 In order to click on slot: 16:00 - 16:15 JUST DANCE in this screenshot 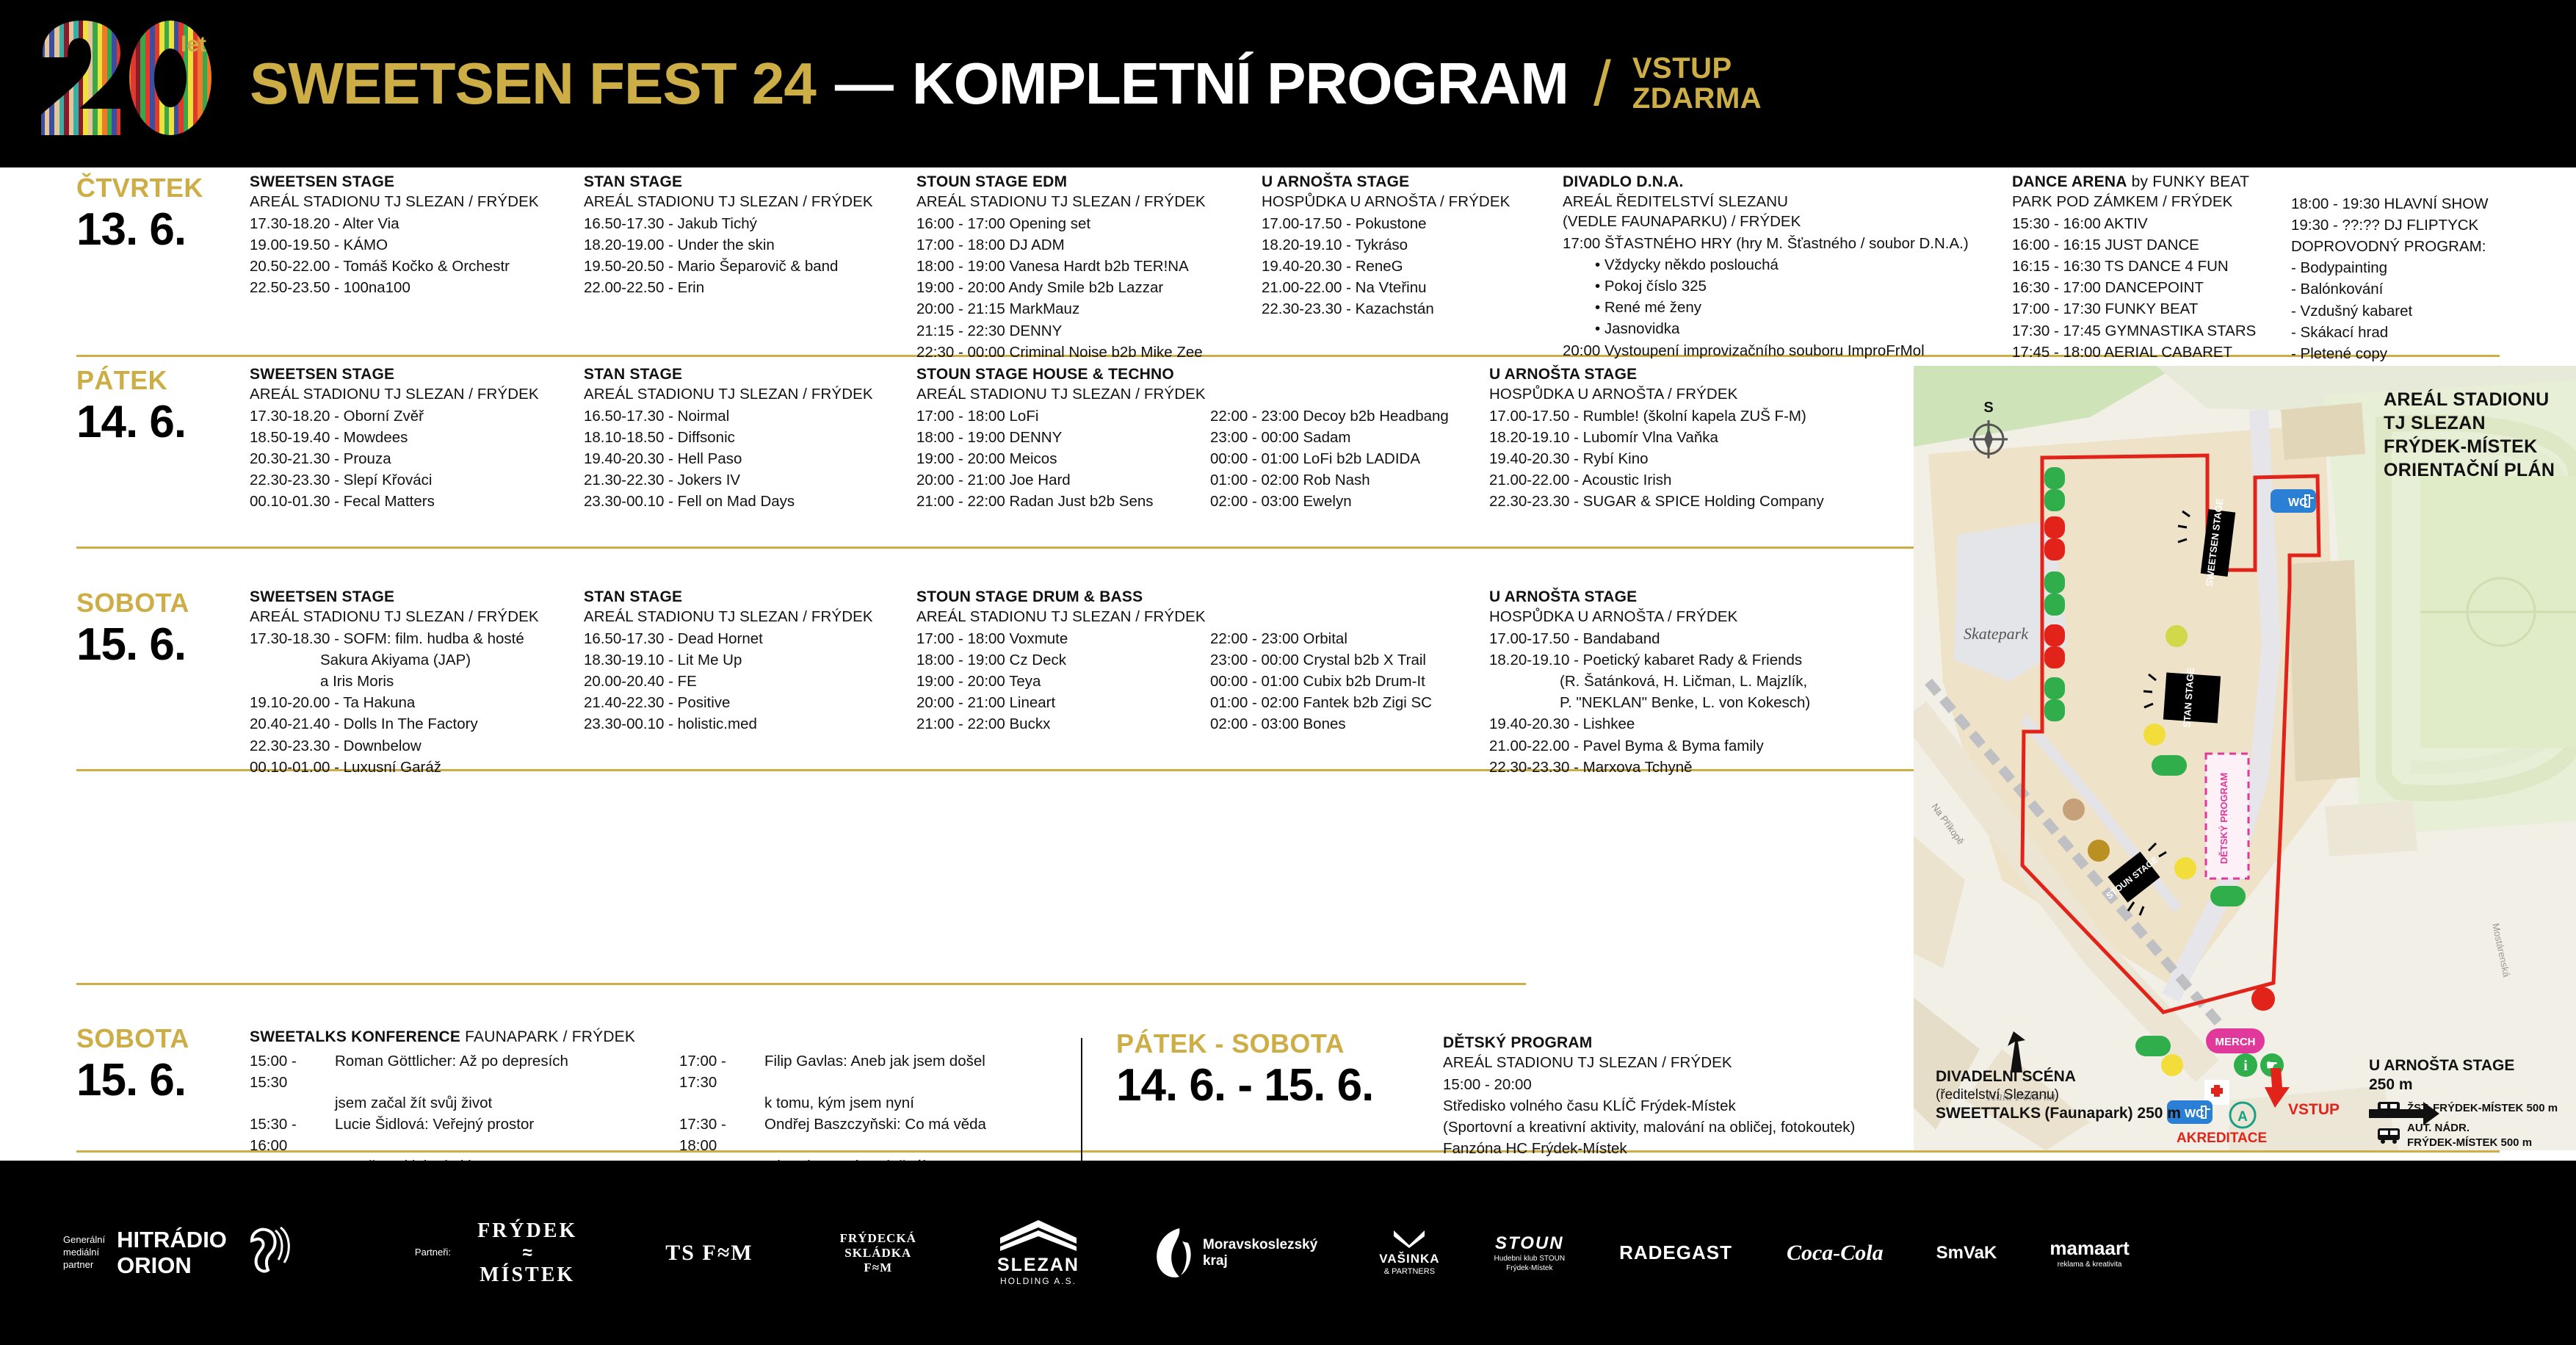, I will do `click(2105, 245)`.